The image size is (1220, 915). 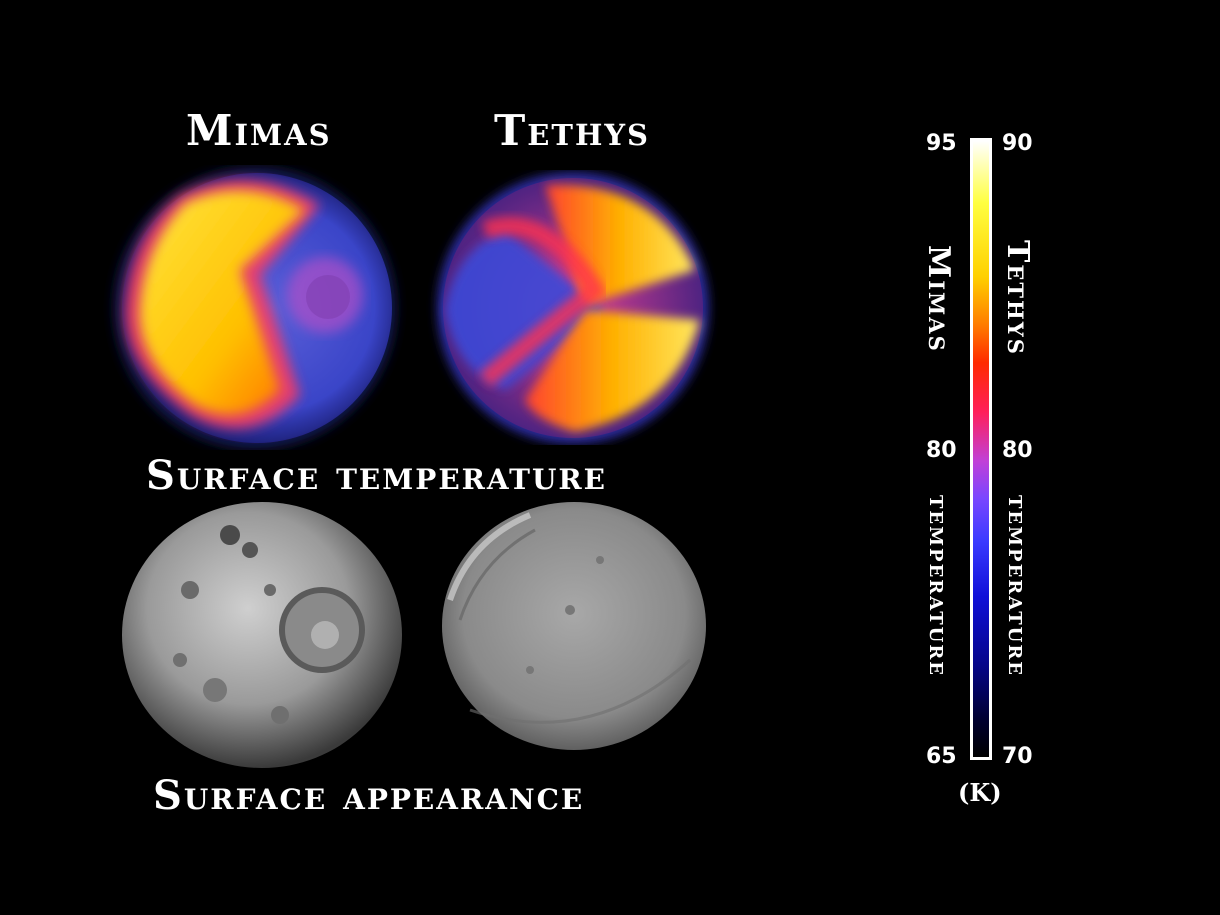 I want to click on tethys-surface-image, so click(x=574, y=626).